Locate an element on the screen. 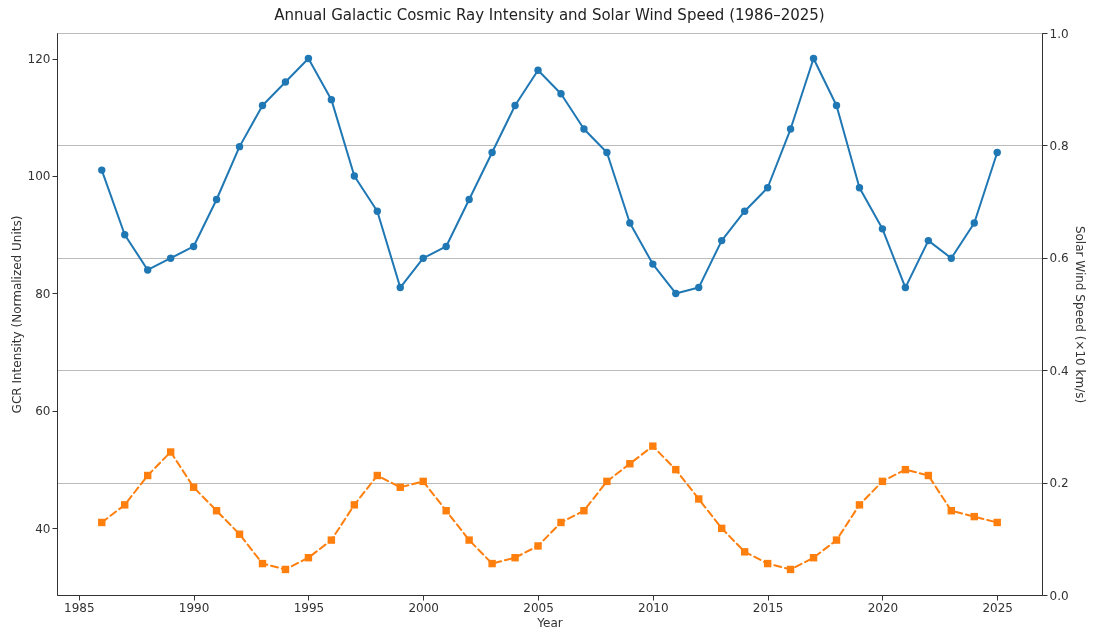 This screenshot has width=1096, height=634. x-tick-label: 1985 is located at coordinates (79, 607).